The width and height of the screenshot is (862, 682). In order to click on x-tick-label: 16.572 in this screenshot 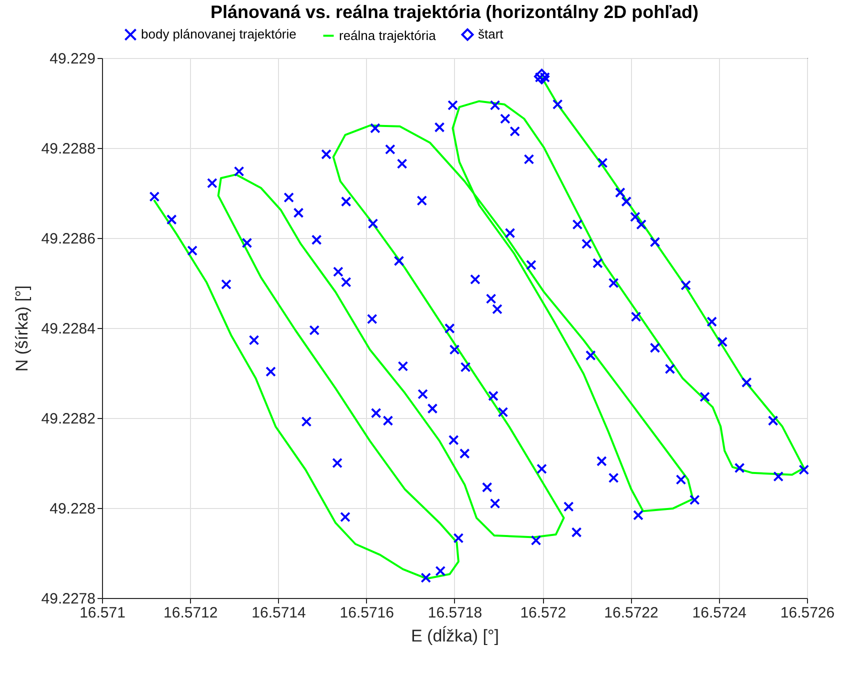, I will do `click(543, 613)`.